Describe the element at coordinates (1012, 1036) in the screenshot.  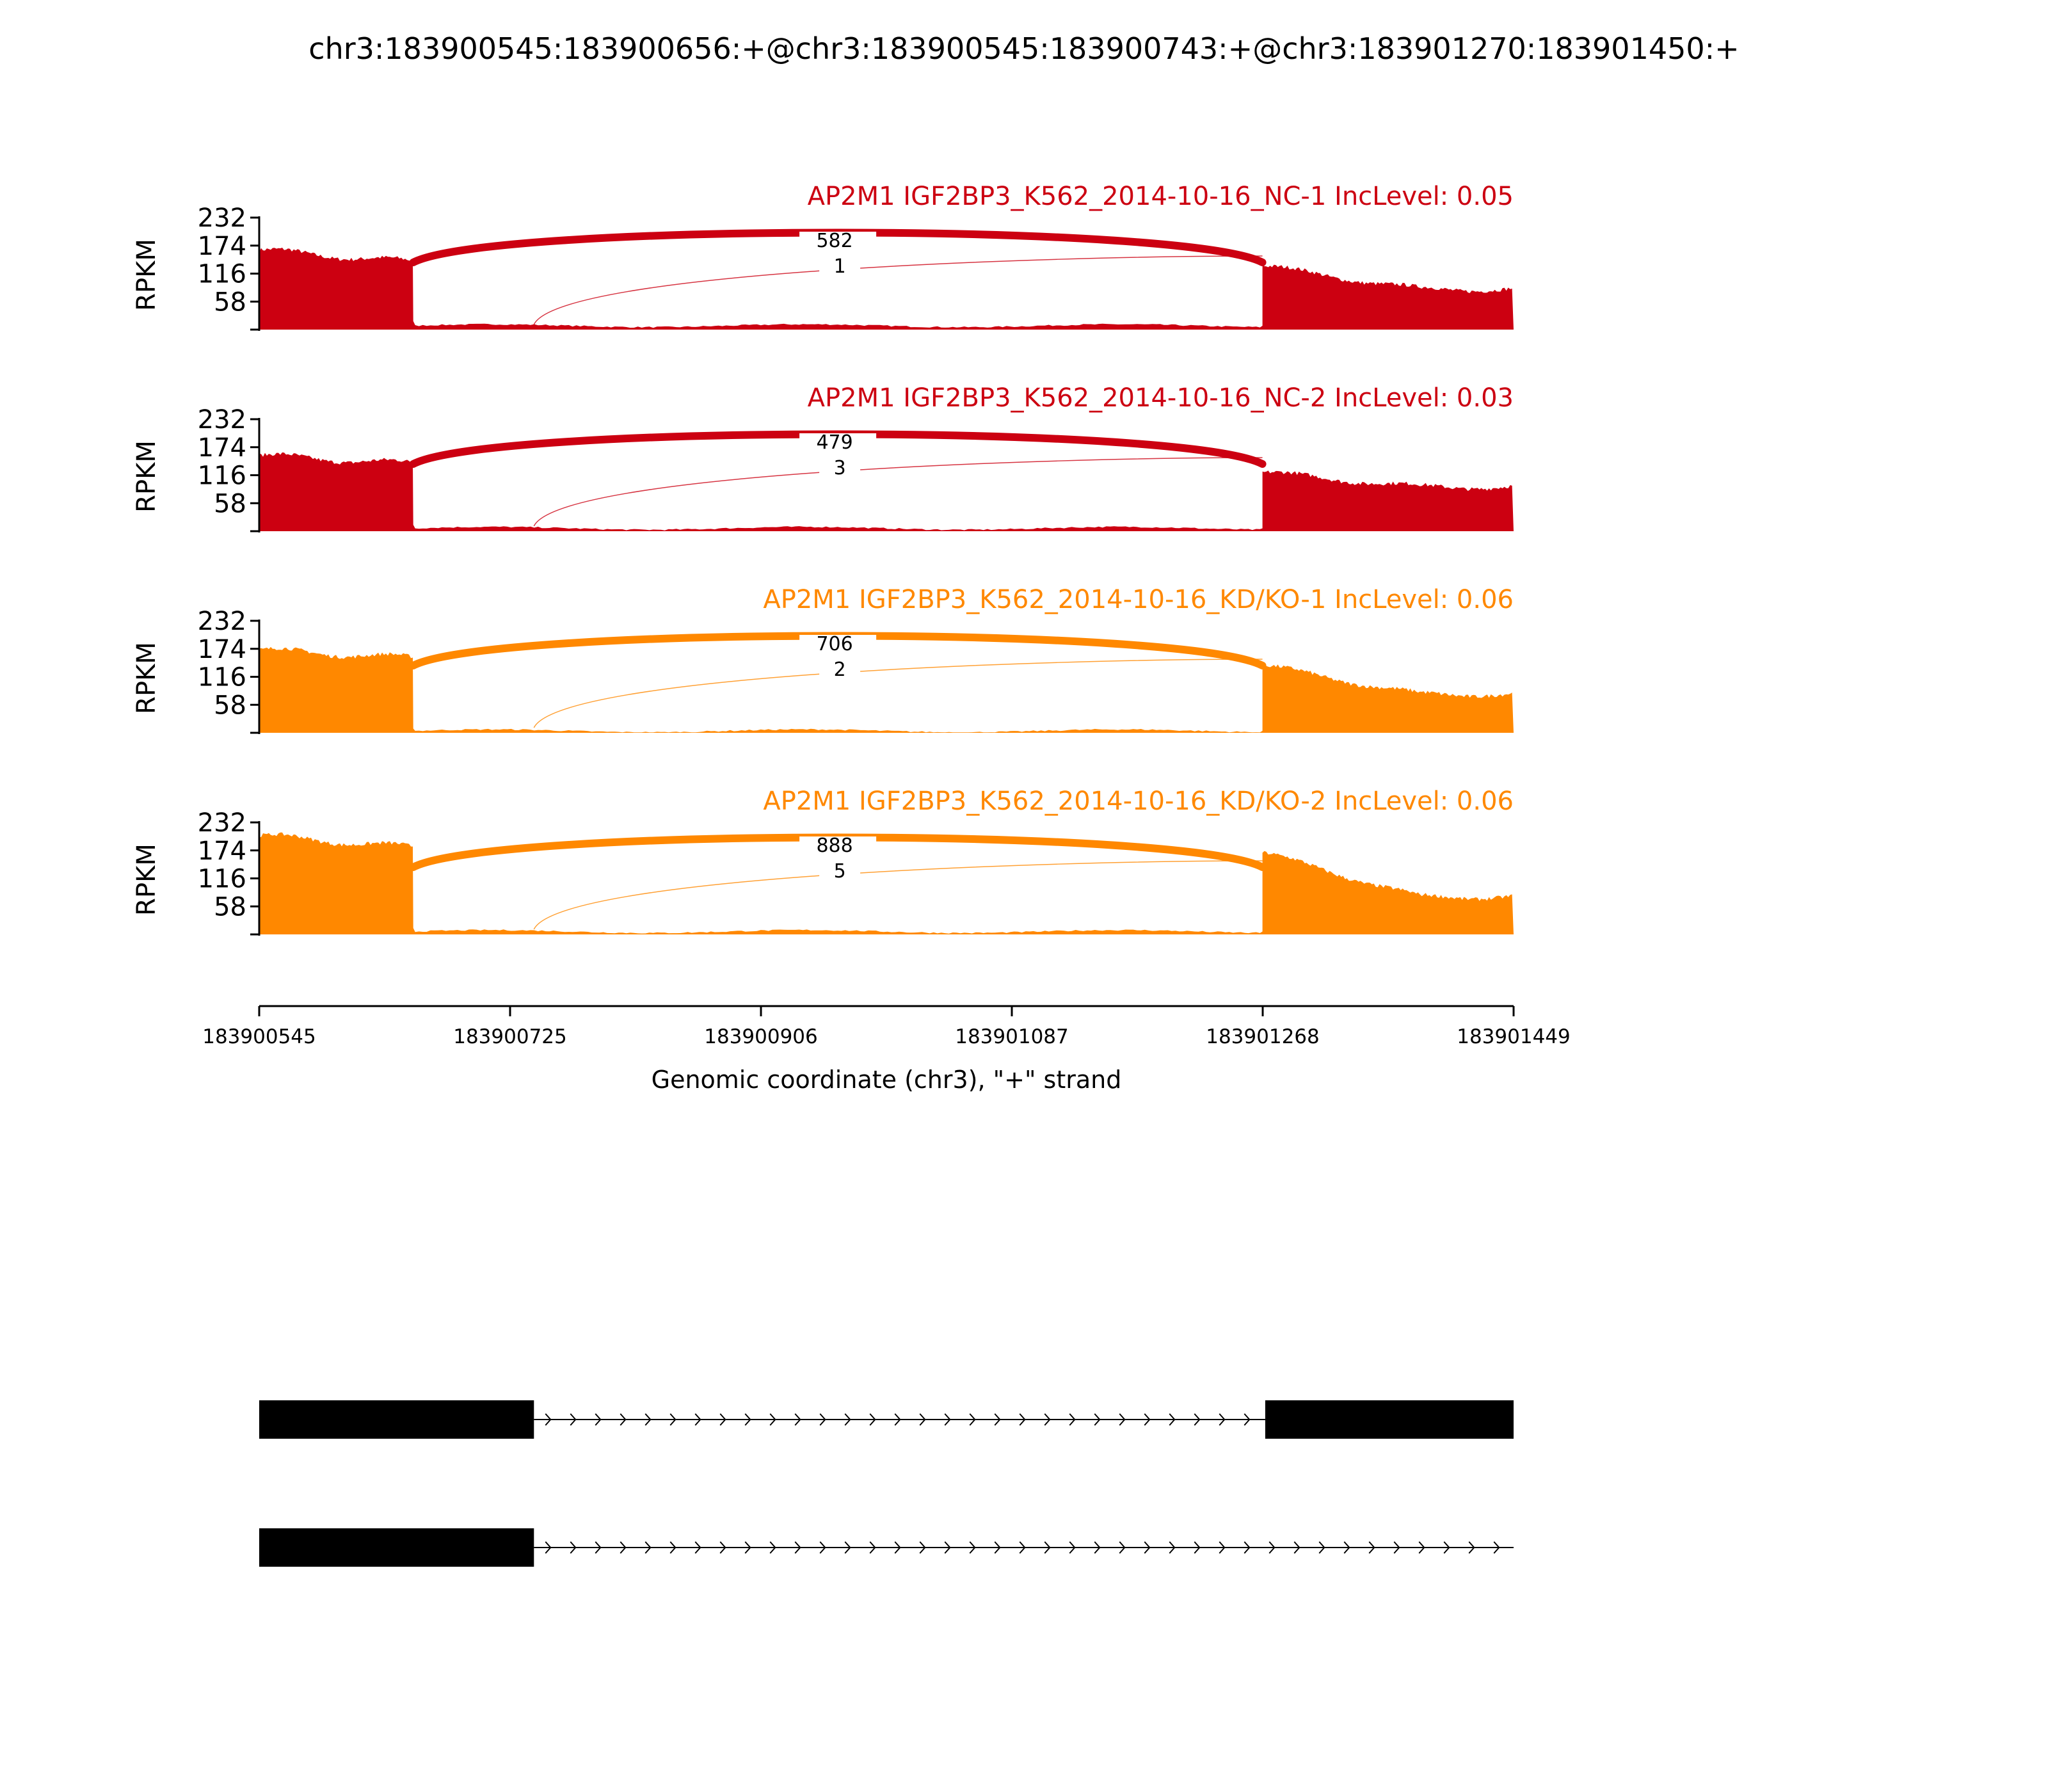
I see `x-tick-label: 183901087` at that location.